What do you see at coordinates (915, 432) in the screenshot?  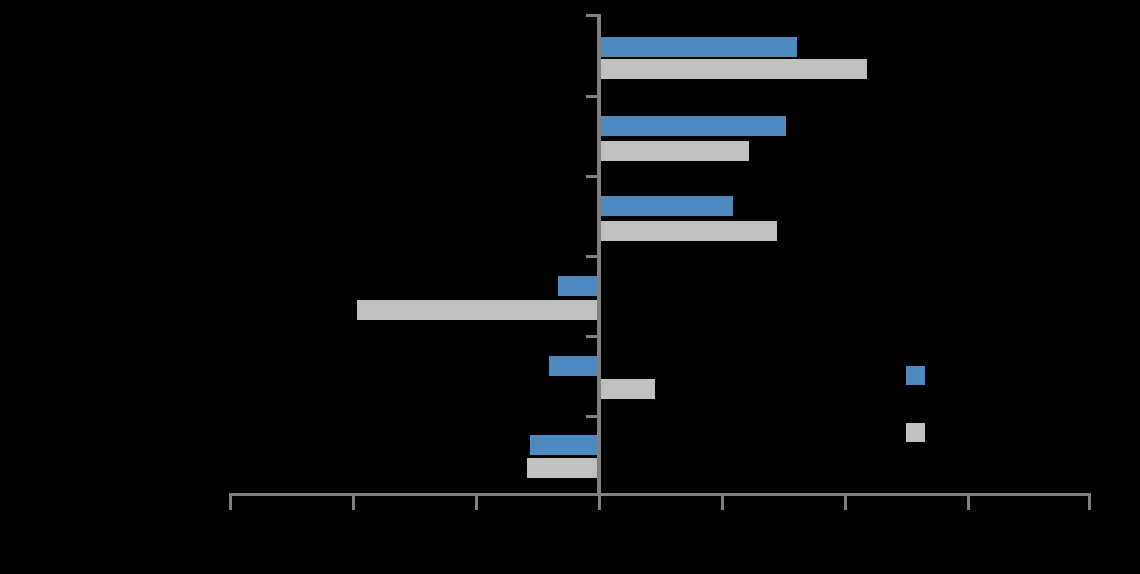 I see `legend-swatch-series-2-icon` at bounding box center [915, 432].